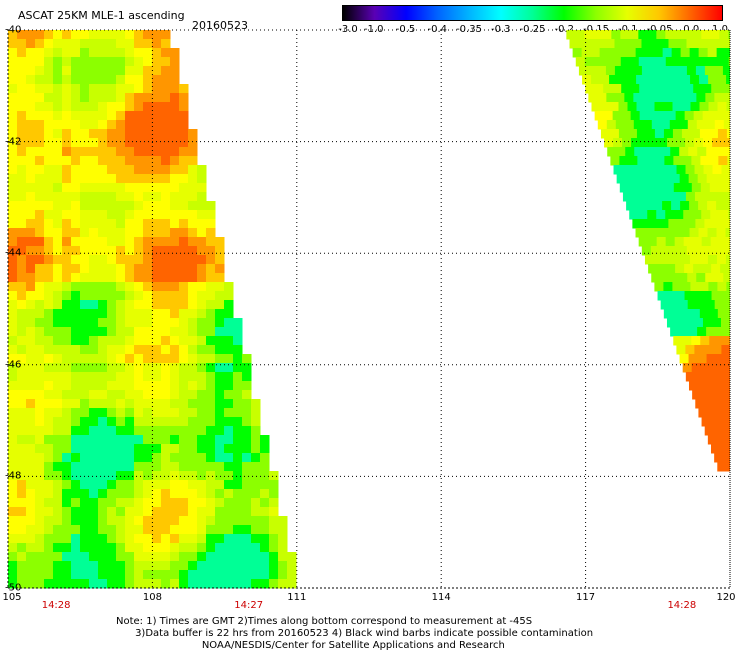 The image size is (740, 652). Describe the element at coordinates (13, 364) in the screenshot. I see `latitude-label: -46` at that location.